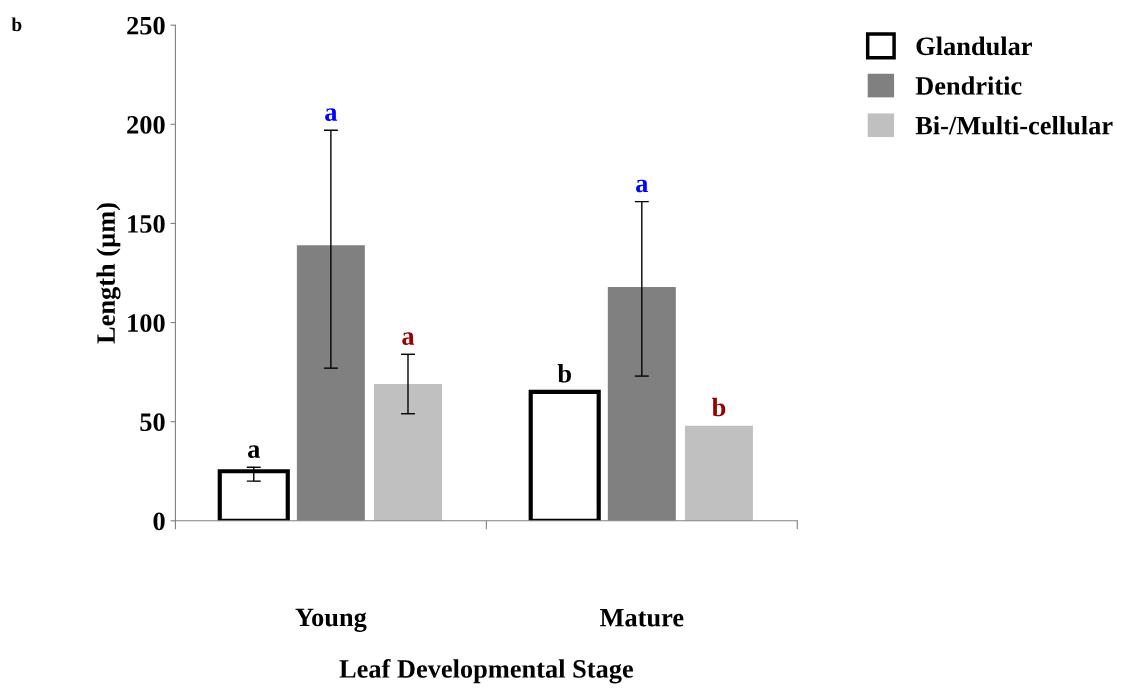  What do you see at coordinates (146, 25) in the screenshot?
I see `y-tick-label: 250` at bounding box center [146, 25].